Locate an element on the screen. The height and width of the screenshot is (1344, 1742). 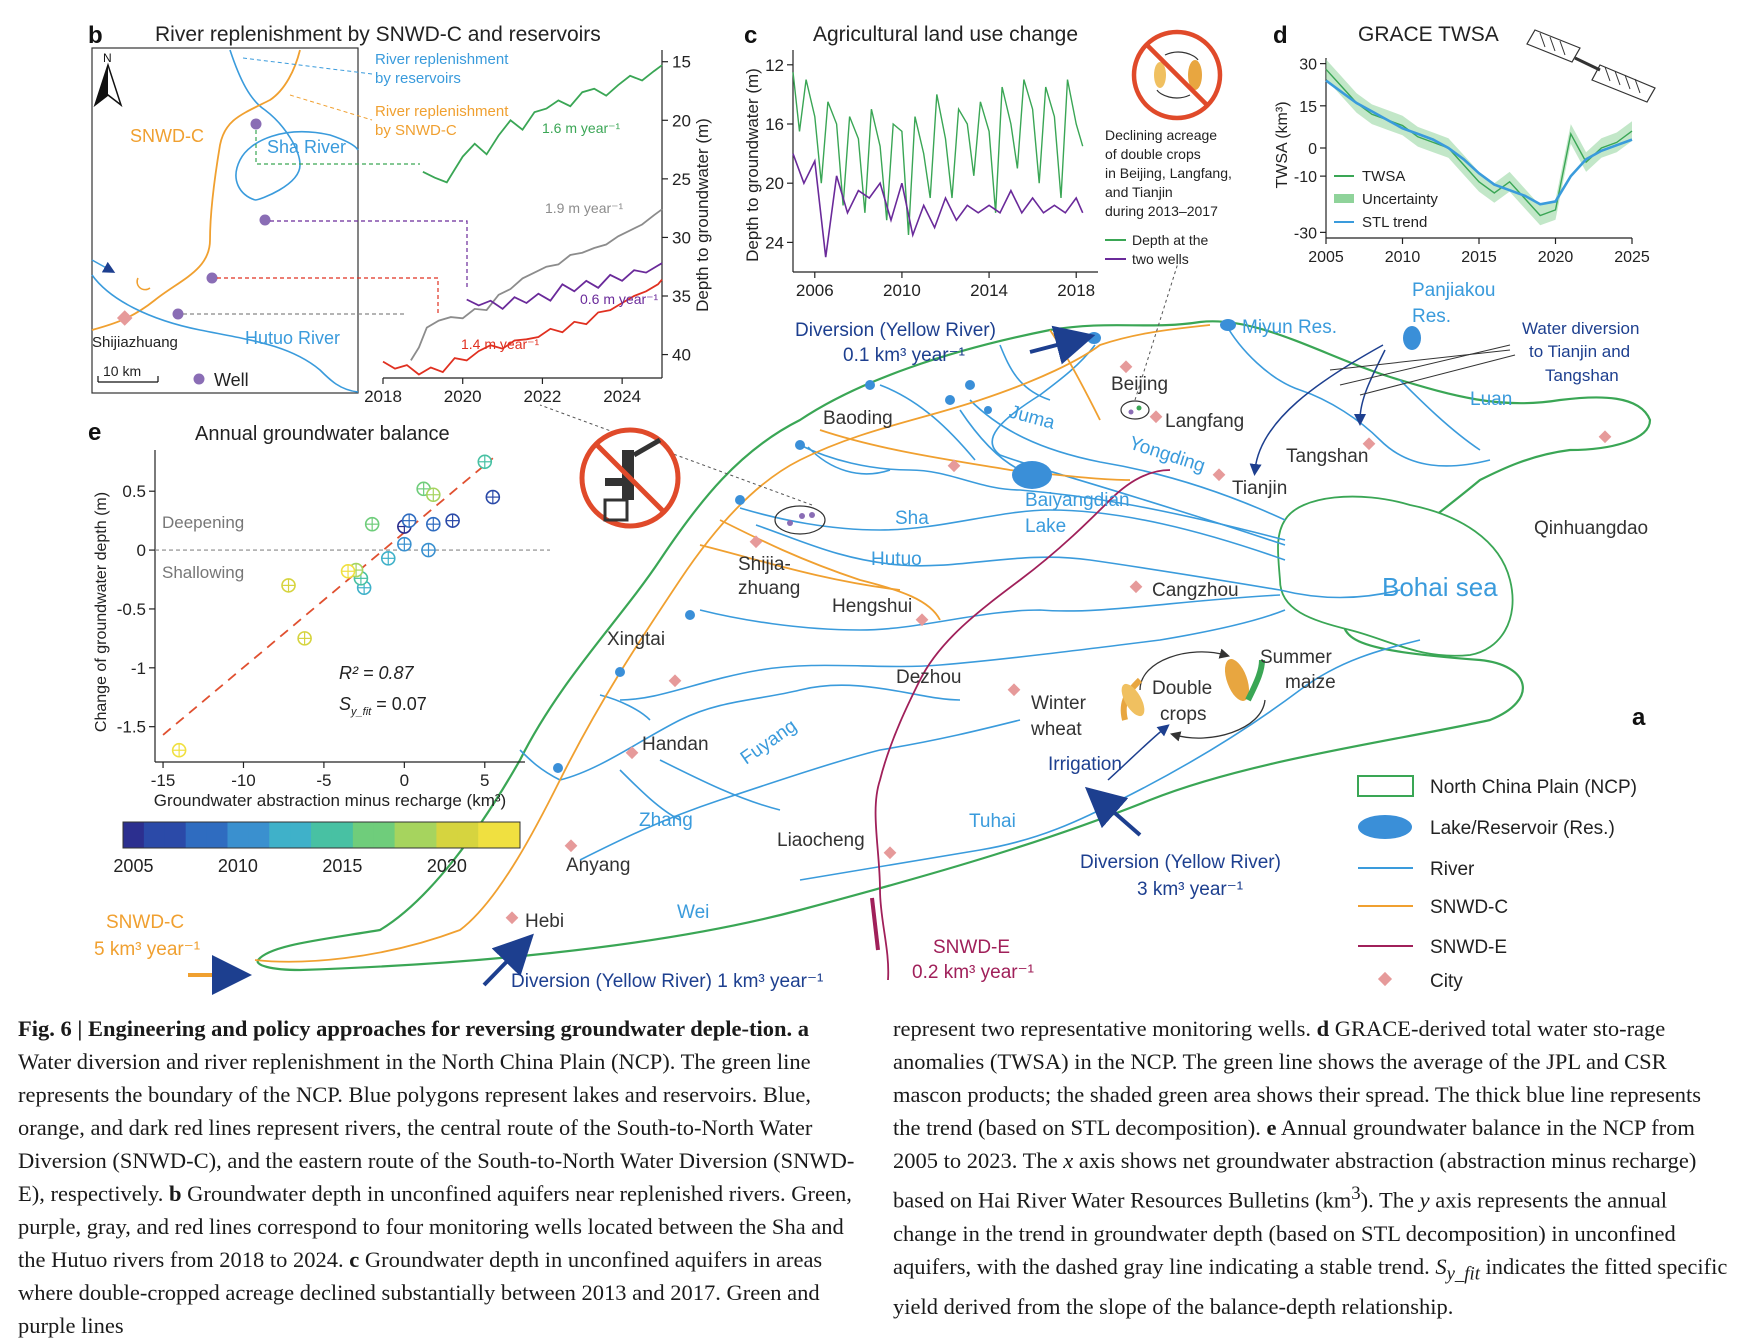
snwde-inflow-1: SNWD-E is located at coordinates (971, 947).